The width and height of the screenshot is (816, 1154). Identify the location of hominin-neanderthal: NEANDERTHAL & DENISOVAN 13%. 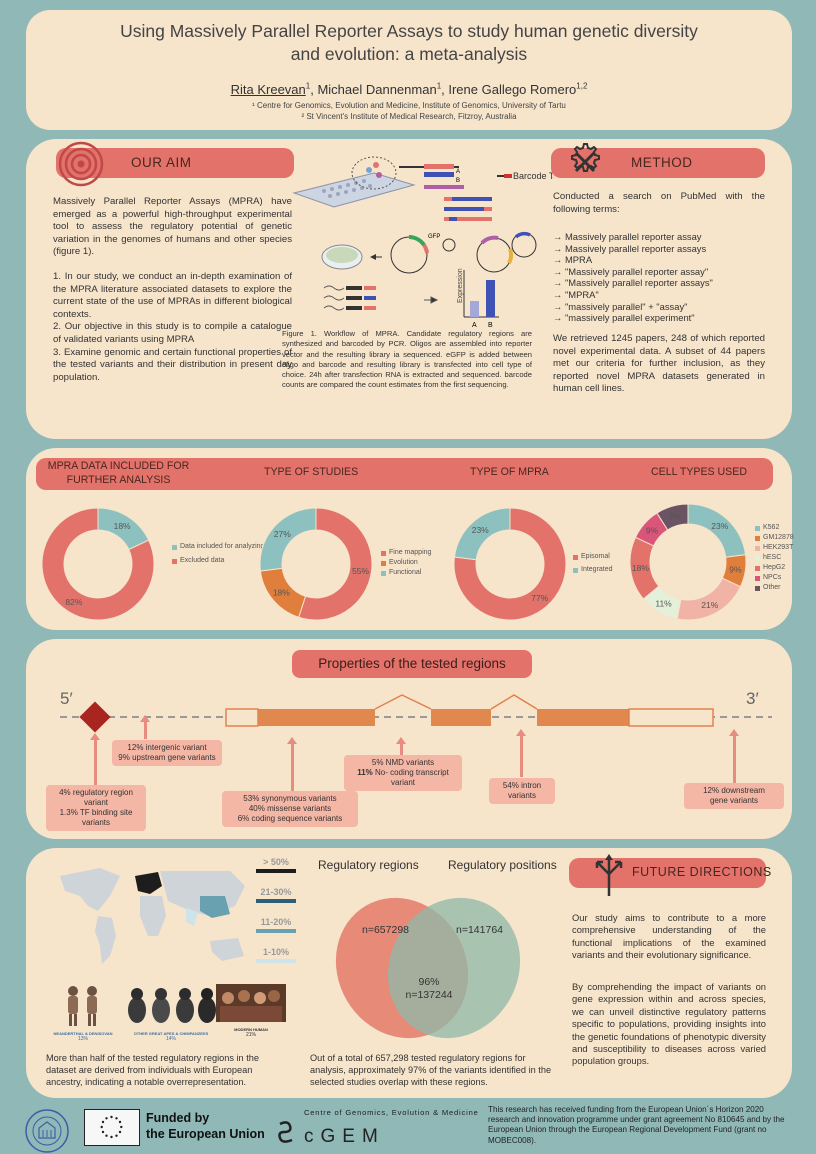
(83, 1013).